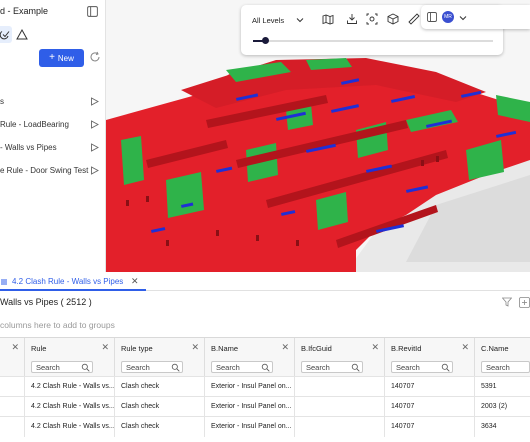 This screenshot has height=442, width=530. What do you see at coordinates (12, 357) in the screenshot?
I see `column-header: ✕` at bounding box center [12, 357].